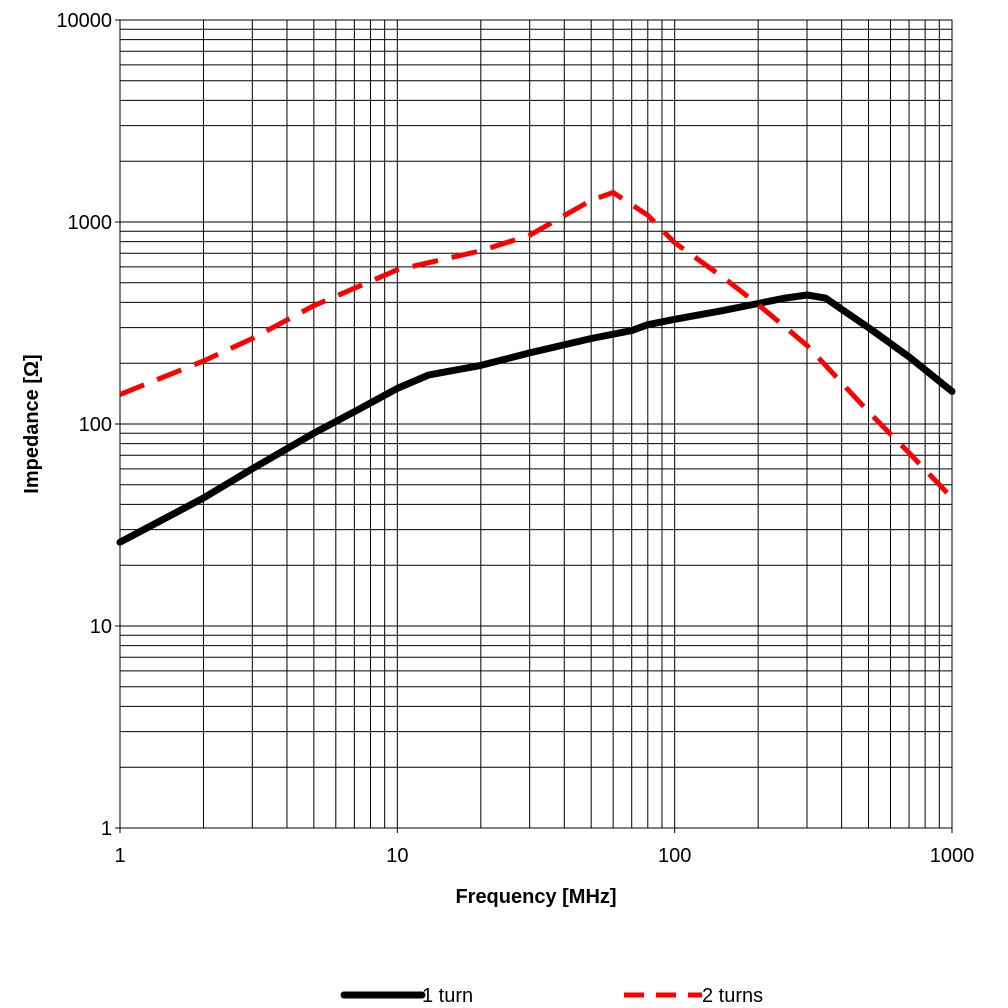  What do you see at coordinates (674, 856) in the screenshot?
I see `x-tick-label: 100` at bounding box center [674, 856].